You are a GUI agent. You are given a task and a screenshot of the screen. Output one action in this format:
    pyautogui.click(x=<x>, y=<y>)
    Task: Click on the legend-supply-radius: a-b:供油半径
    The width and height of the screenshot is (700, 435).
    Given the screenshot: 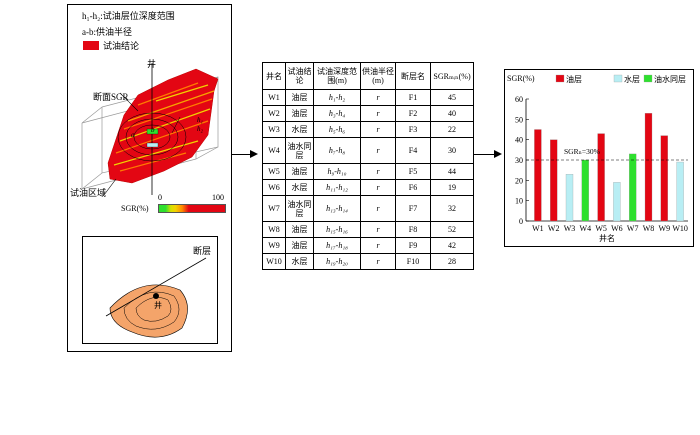 What is the action you would take?
    pyautogui.click(x=107, y=32)
    